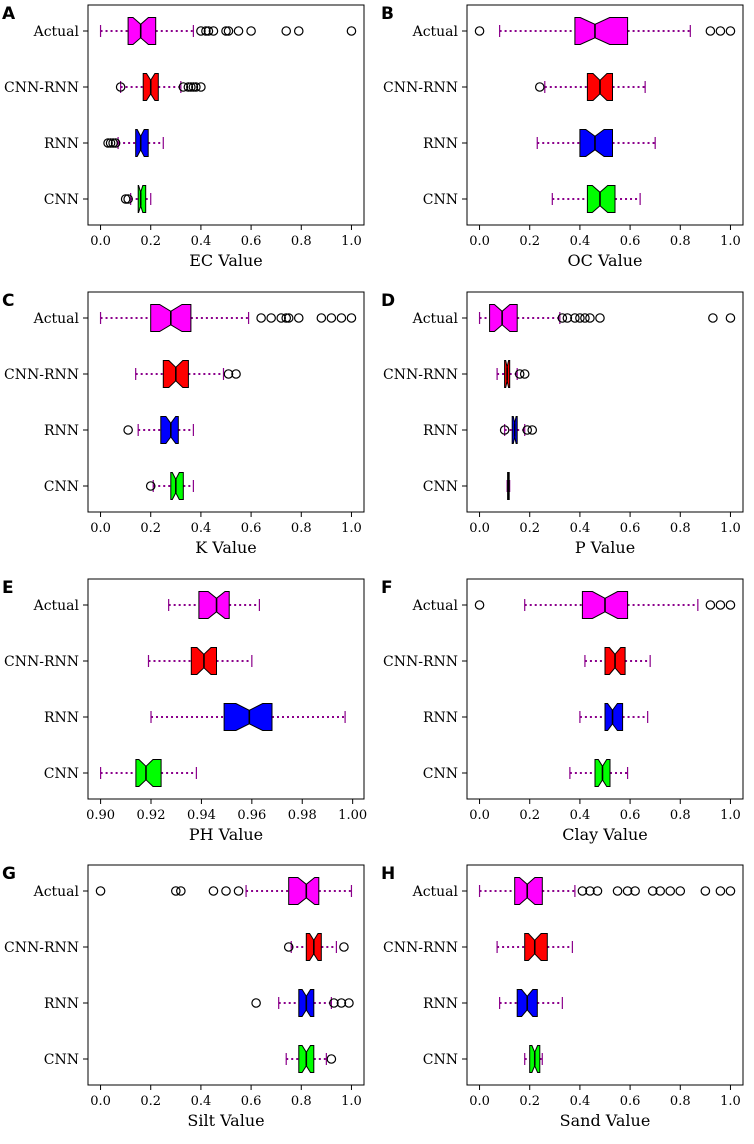  I want to click on x-tick-label: 0.92, so click(151, 815).